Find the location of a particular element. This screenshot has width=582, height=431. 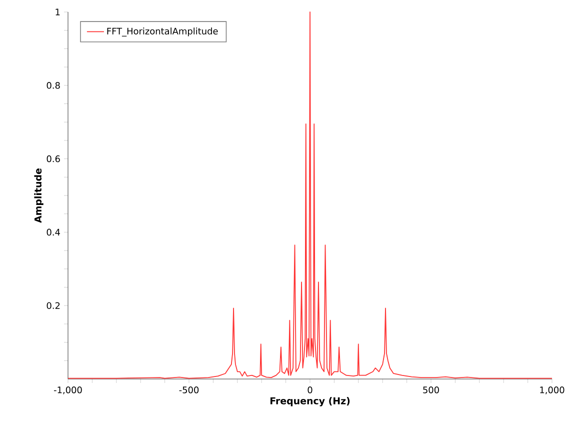

y-tick-label: 0.2 is located at coordinates (53, 305).